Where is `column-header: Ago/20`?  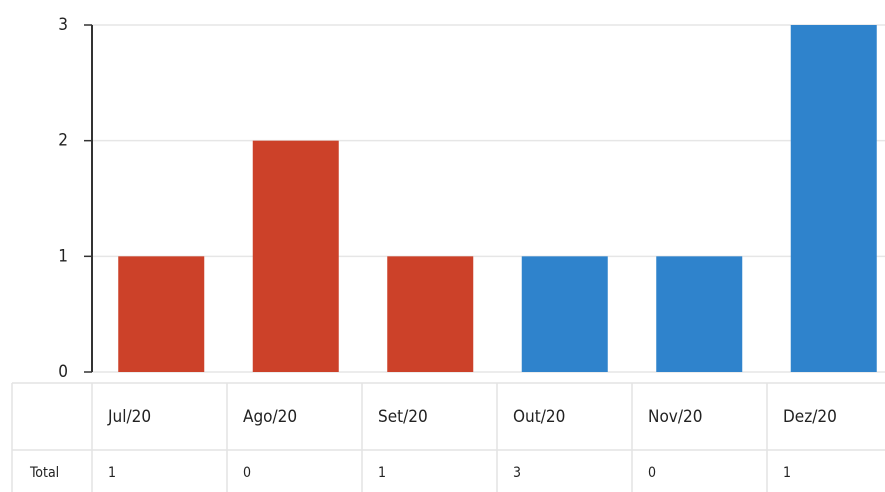
column-header: Ago/20 is located at coordinates (270, 417).